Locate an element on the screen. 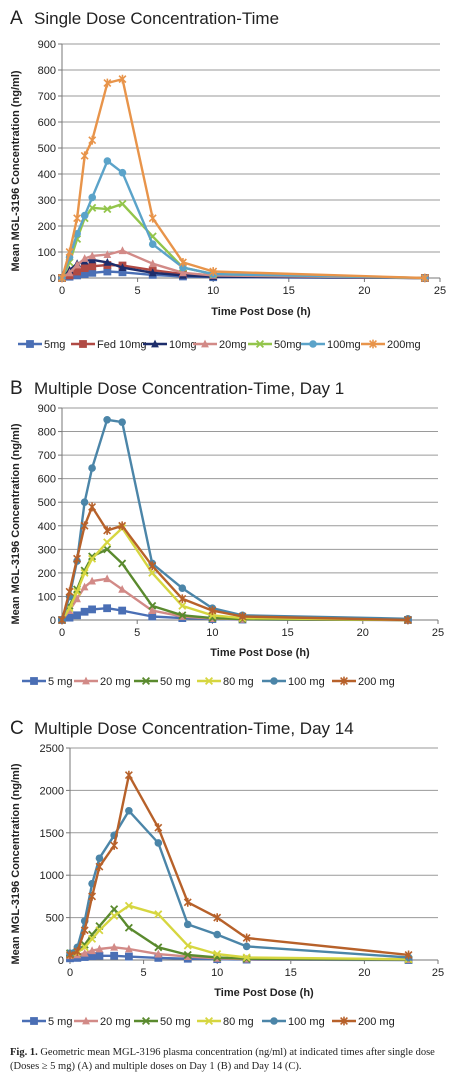 Image resolution: width=474 pixels, height=1087 pixels. chart-c-xtick-label: 20 is located at coordinates (364, 973).